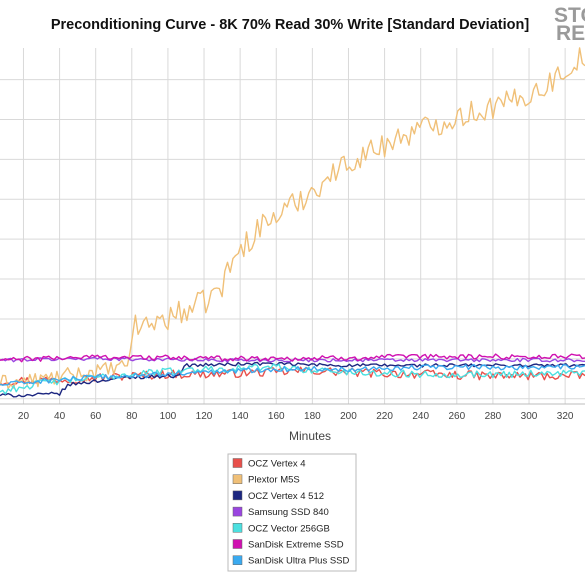 The image size is (585, 585). Describe the element at coordinates (96, 416) in the screenshot. I see `x-tick-label: 60` at that location.